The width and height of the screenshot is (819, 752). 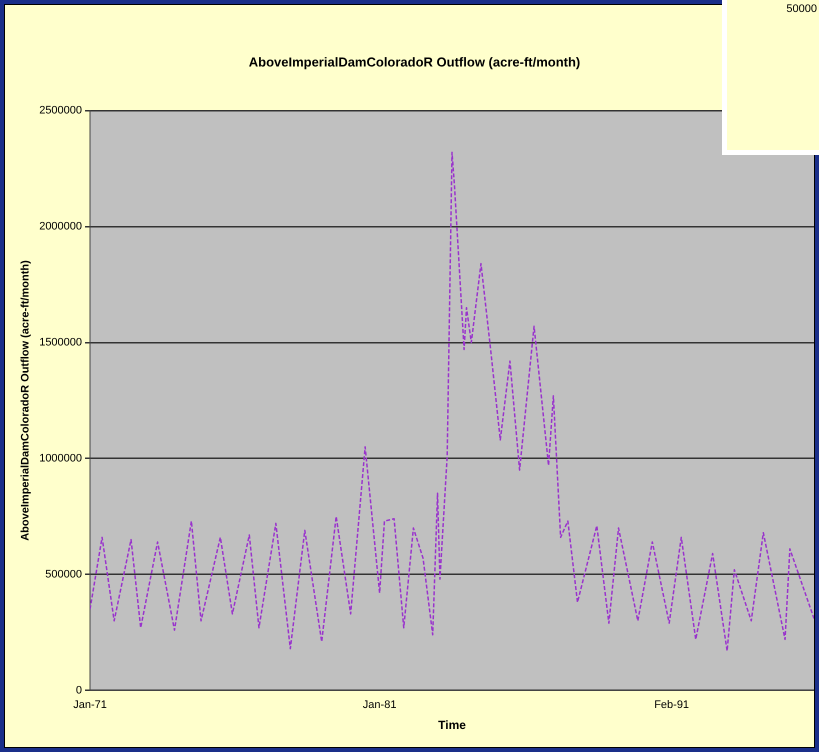 I want to click on x-tick-label: Jan-71, so click(x=90, y=705).